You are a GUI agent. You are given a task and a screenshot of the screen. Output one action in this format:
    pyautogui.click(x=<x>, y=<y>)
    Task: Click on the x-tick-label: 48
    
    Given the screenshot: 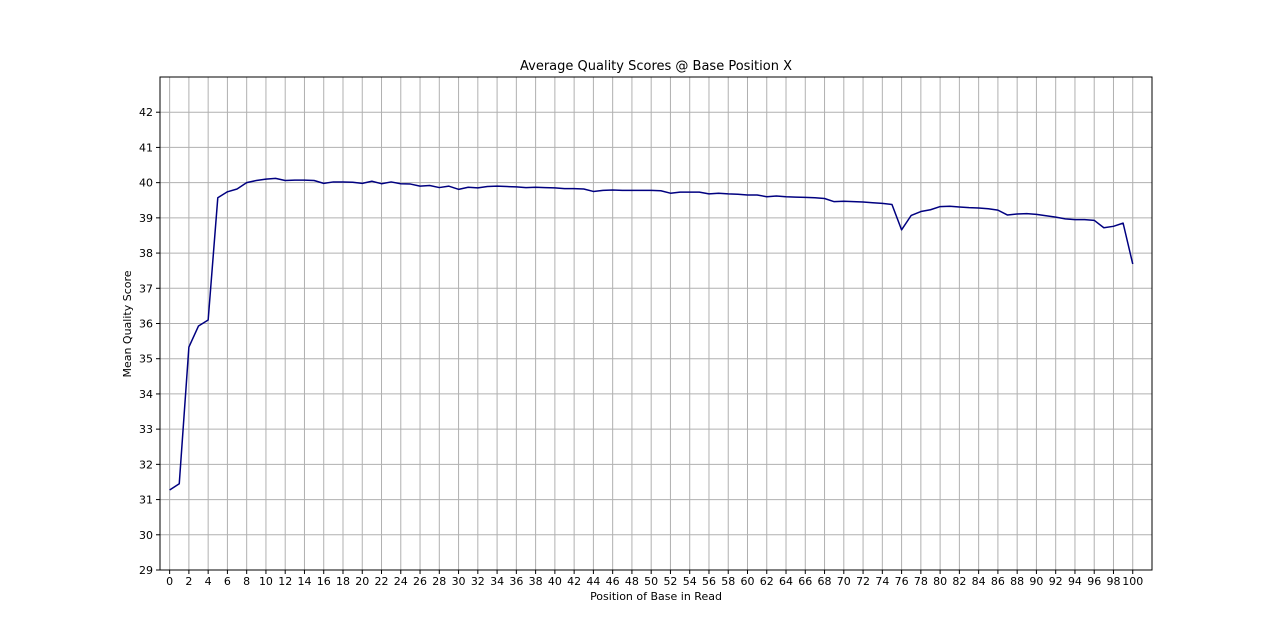 What is the action you would take?
    pyautogui.click(x=632, y=581)
    